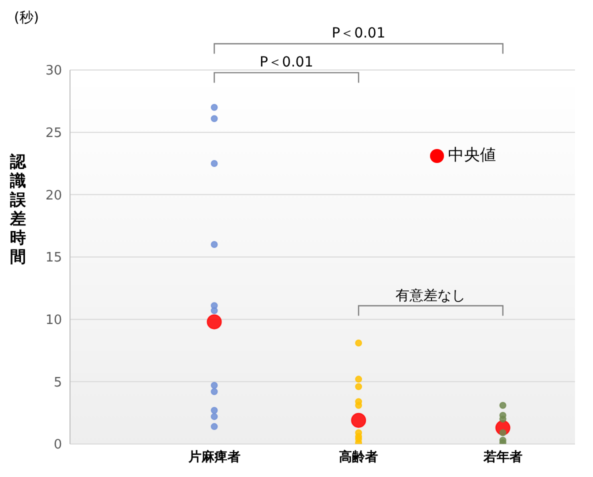 This screenshot has height=477, width=593. I want to click on y-tick-label: 20, so click(53, 196).